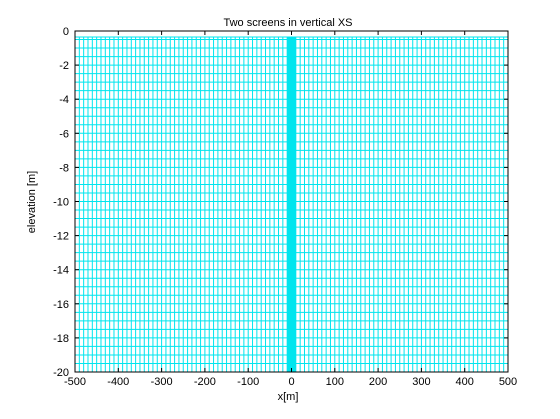 The image size is (560, 419). Describe the element at coordinates (288, 23) in the screenshot. I see `chart-title: Two screens in vertical XS` at that location.